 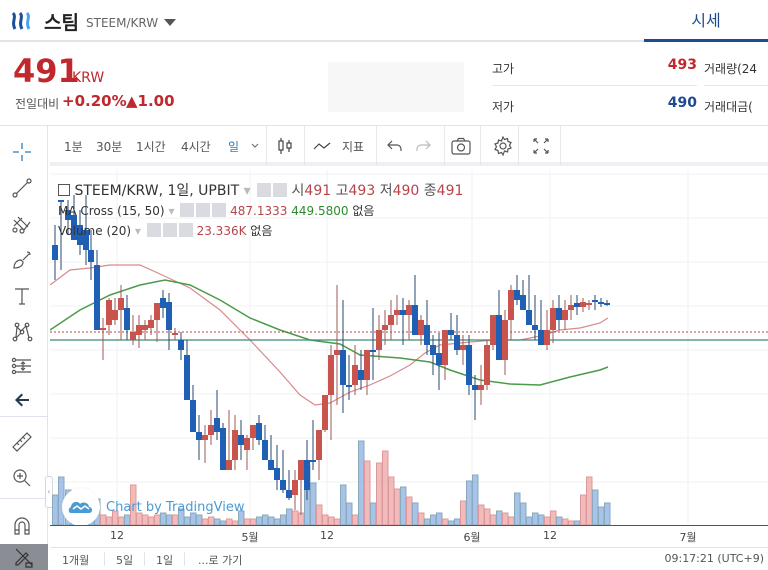 What do you see at coordinates (280, 190) in the screenshot?
I see `series-settings-icon` at bounding box center [280, 190].